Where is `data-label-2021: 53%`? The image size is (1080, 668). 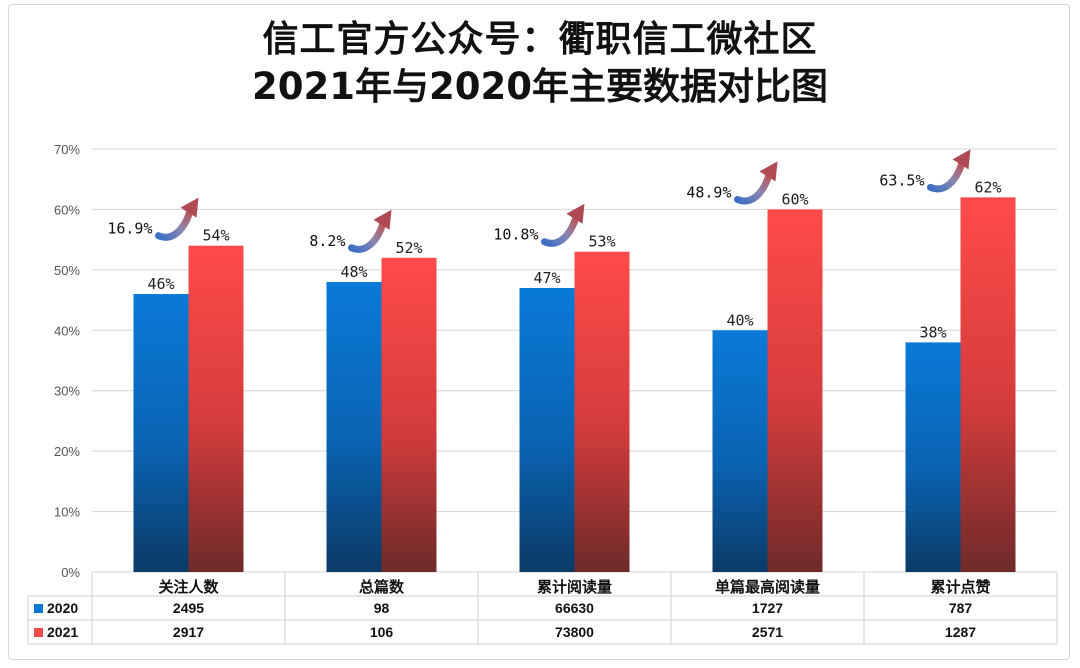
data-label-2021: 53% is located at coordinates (601, 242).